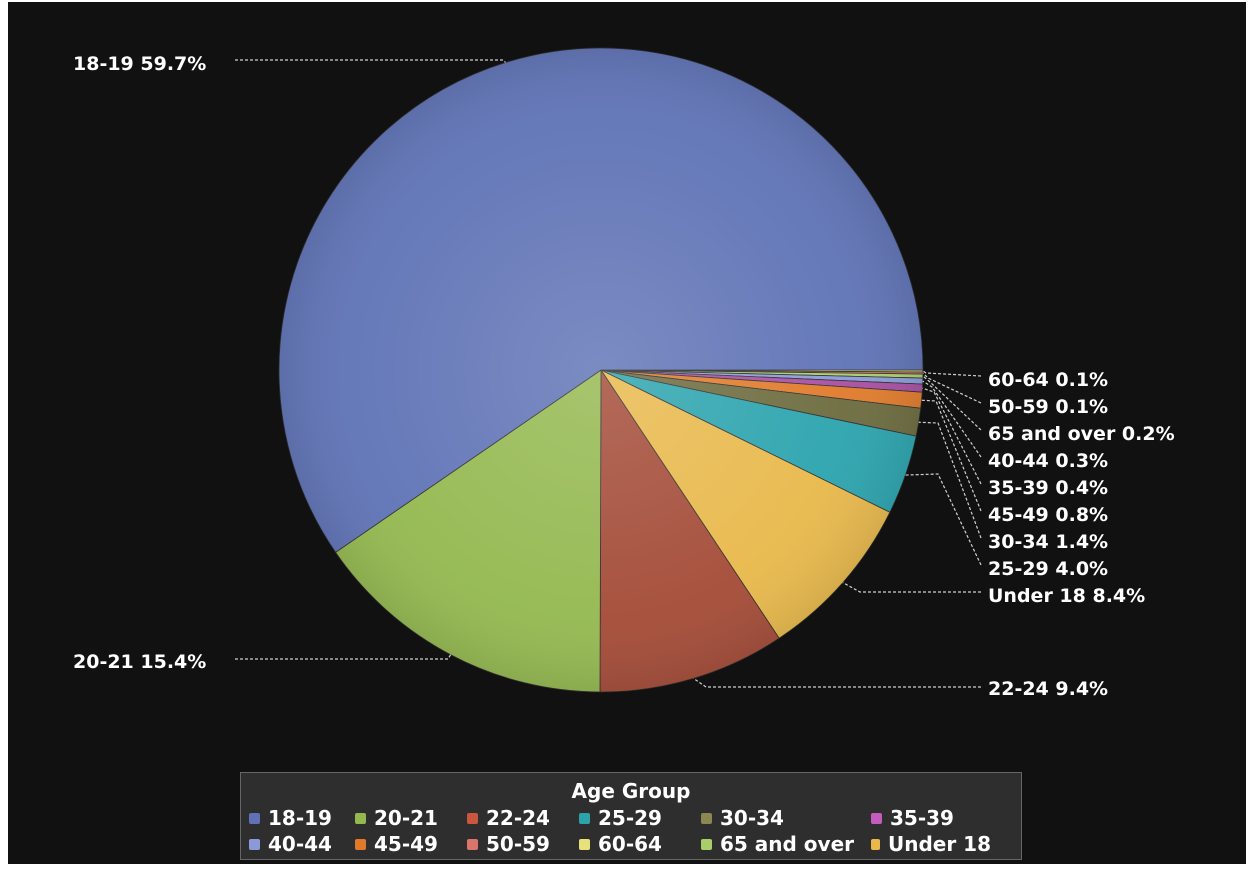 The width and height of the screenshot is (1251, 869). Describe the element at coordinates (1048, 407) in the screenshot. I see `slice-label: 50-59 0.1%` at that location.